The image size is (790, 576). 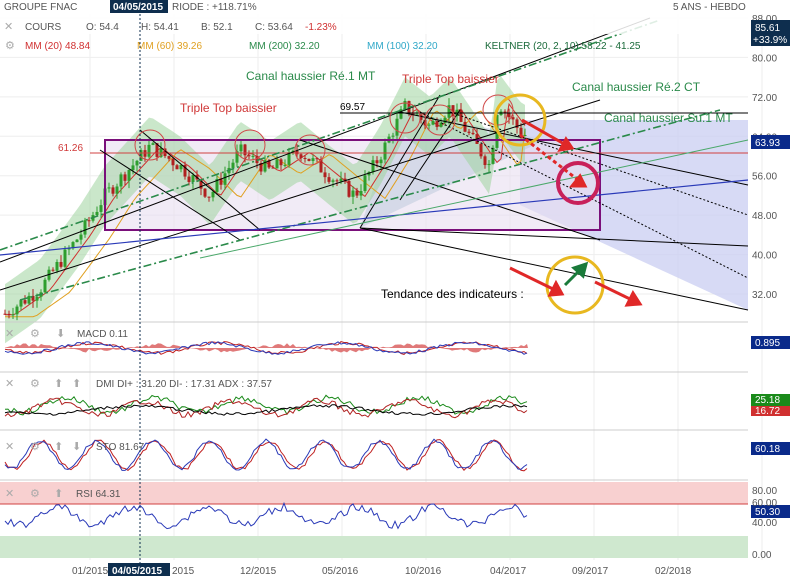 I want to click on h-label: H: 54.41, so click(x=160, y=27).